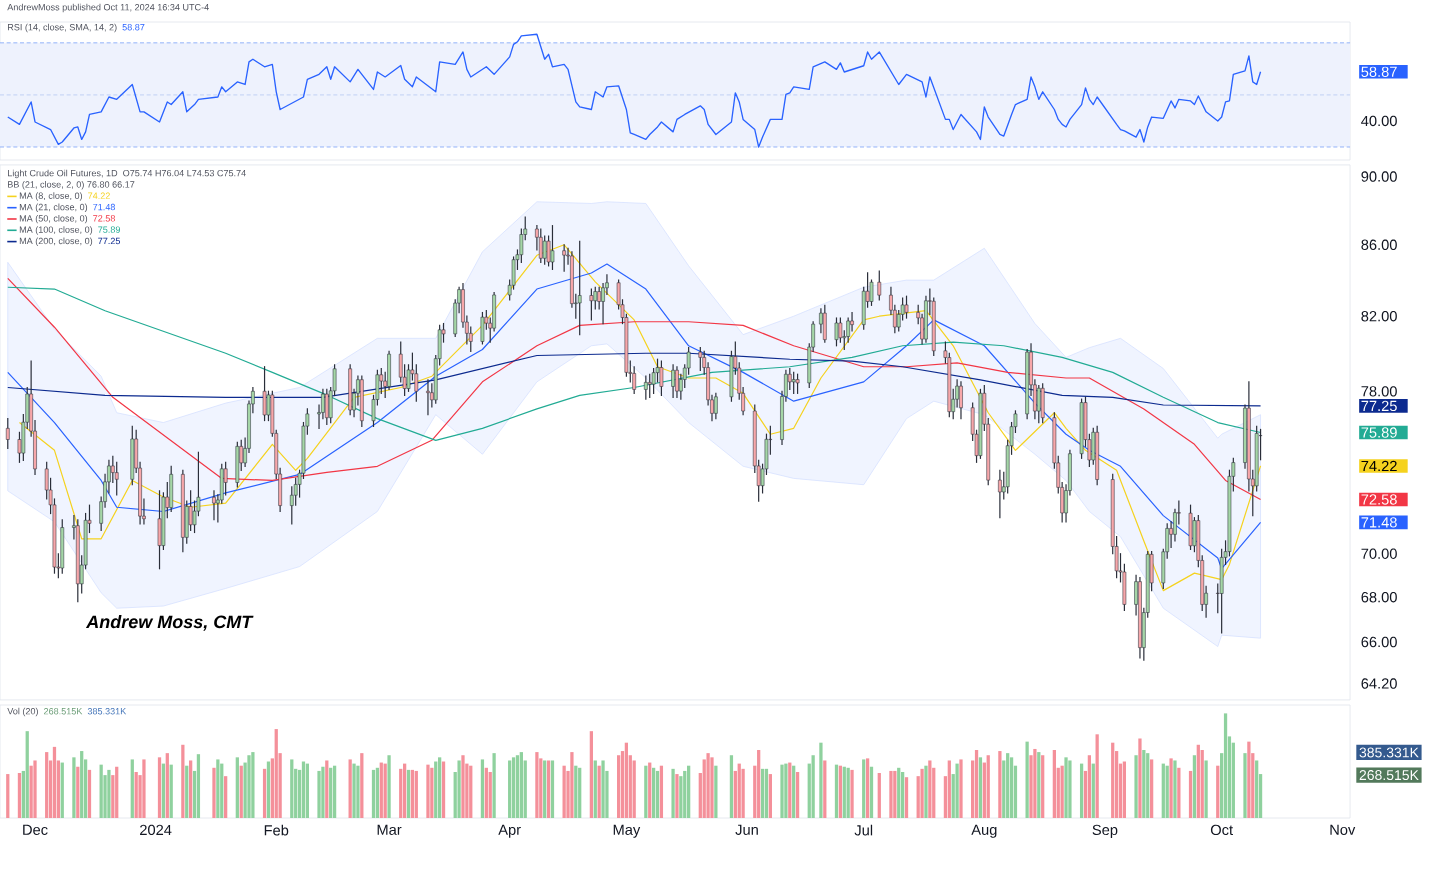 This screenshot has height=875, width=1456. Describe the element at coordinates (133, 27) in the screenshot. I see `text: 58.87` at that location.